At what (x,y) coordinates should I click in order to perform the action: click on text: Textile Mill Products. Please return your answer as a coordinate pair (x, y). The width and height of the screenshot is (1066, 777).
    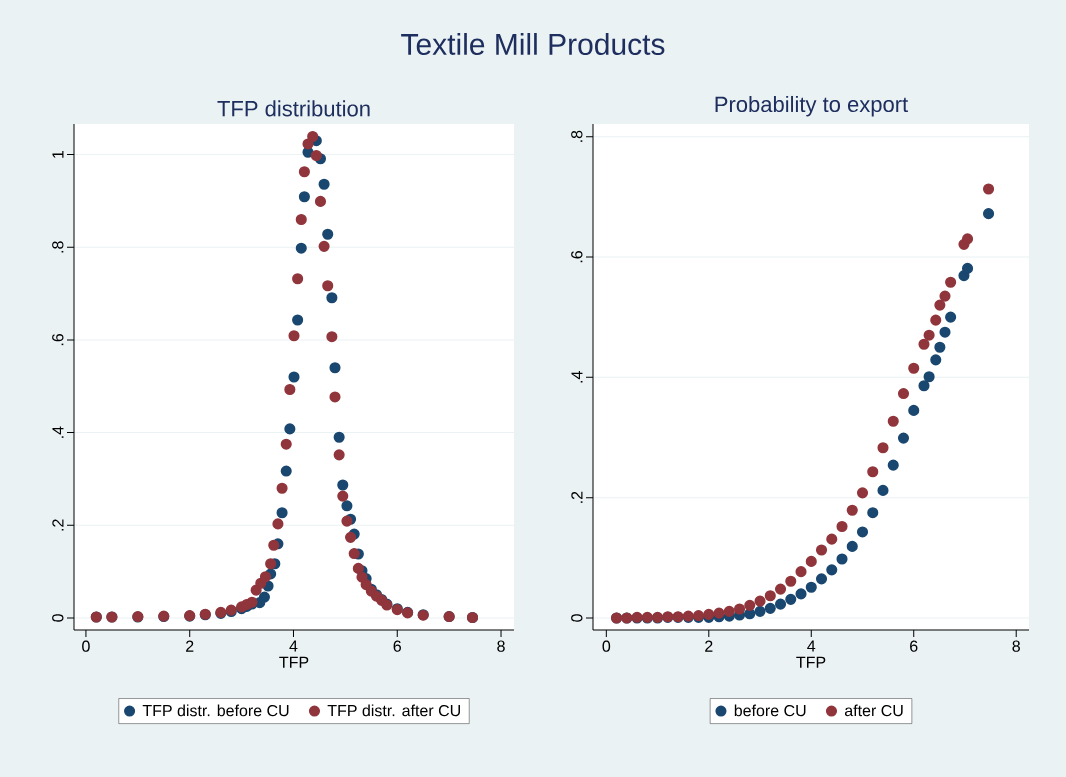
    Looking at the image, I should click on (533, 44).